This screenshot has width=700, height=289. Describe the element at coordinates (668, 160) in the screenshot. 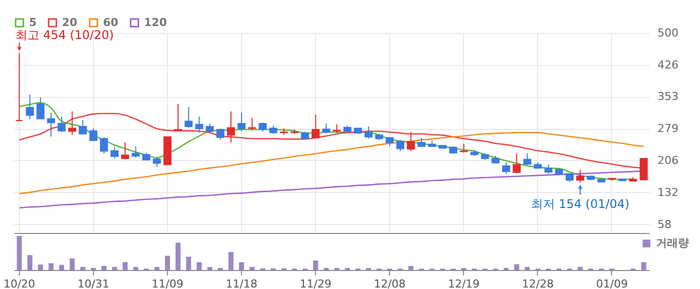

I see `y-tick-label: 206` at that location.